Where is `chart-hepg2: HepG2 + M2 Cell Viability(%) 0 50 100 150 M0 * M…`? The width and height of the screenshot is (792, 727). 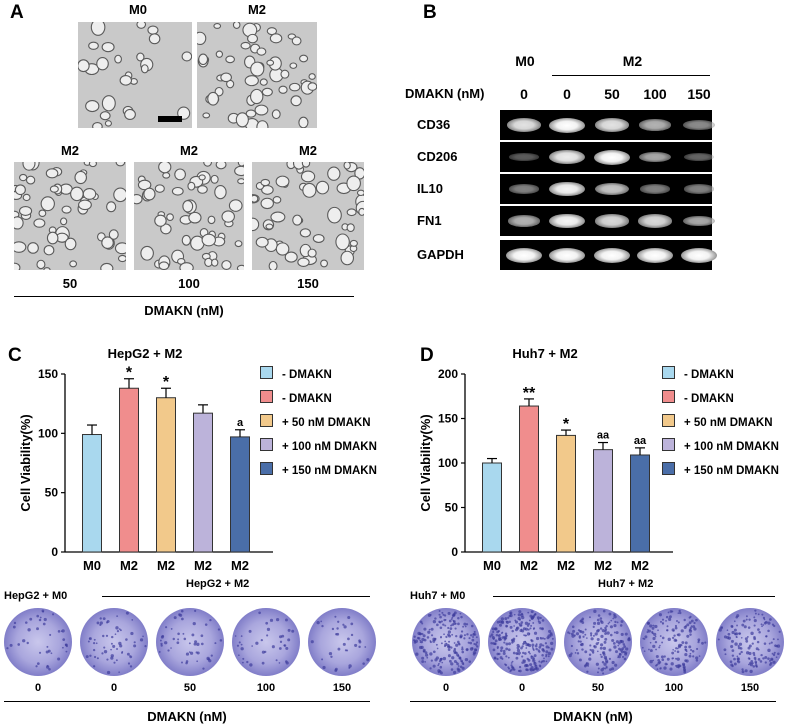 chart-hepg2: HepG2 + M2 Cell Viability(%) 0 50 100 150 M0 * M… is located at coordinates (145, 459).